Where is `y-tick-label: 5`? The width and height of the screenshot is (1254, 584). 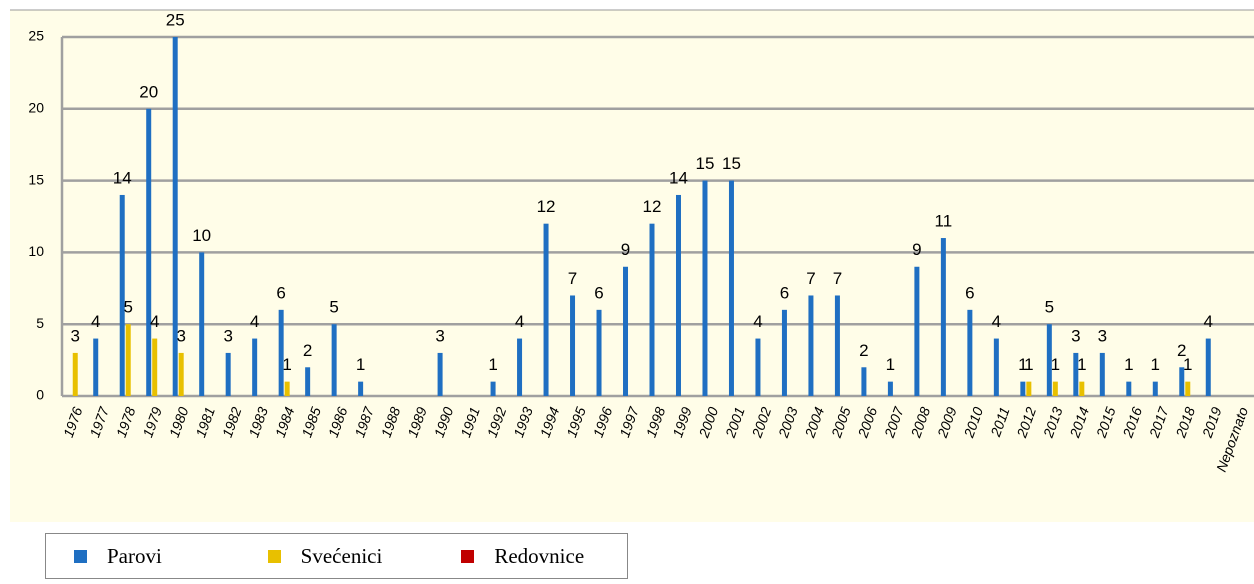
y-tick-label: 5 is located at coordinates (40, 323).